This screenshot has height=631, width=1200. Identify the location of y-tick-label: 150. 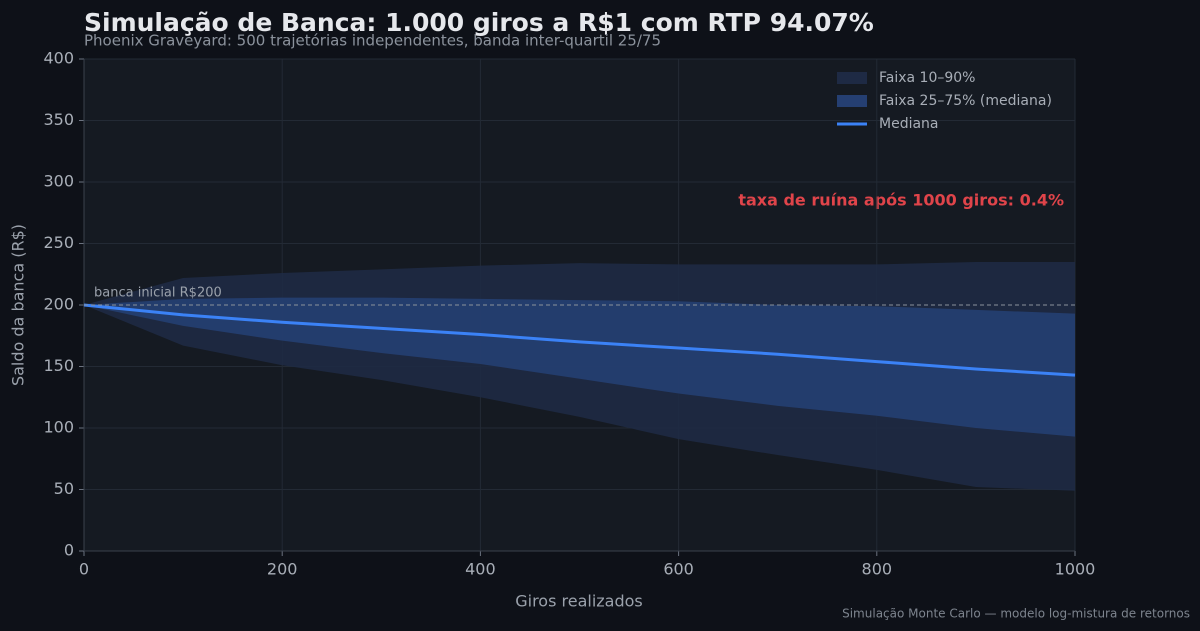
(58, 365).